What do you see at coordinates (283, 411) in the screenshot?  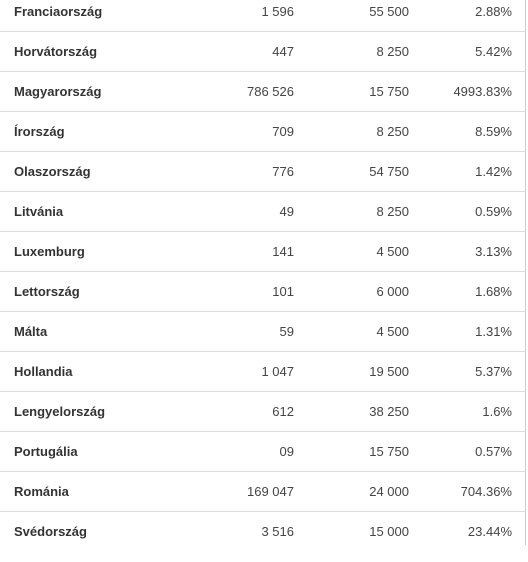 I see `count-cell: 612` at bounding box center [283, 411].